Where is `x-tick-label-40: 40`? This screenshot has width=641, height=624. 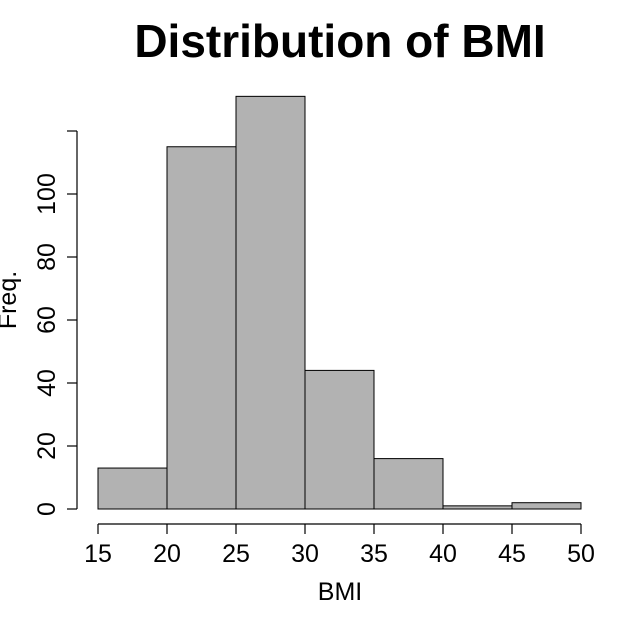
x-tick-label-40: 40 is located at coordinates (443, 554).